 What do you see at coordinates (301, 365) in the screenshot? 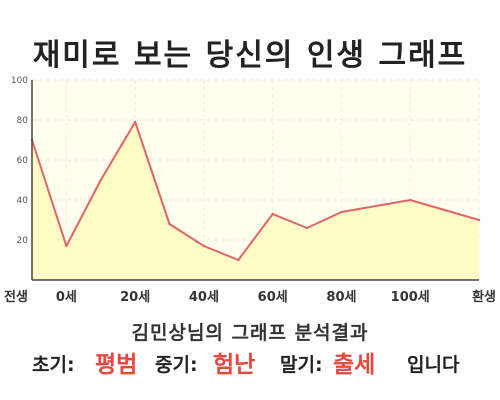
I see `late-label: 말기:` at bounding box center [301, 365].